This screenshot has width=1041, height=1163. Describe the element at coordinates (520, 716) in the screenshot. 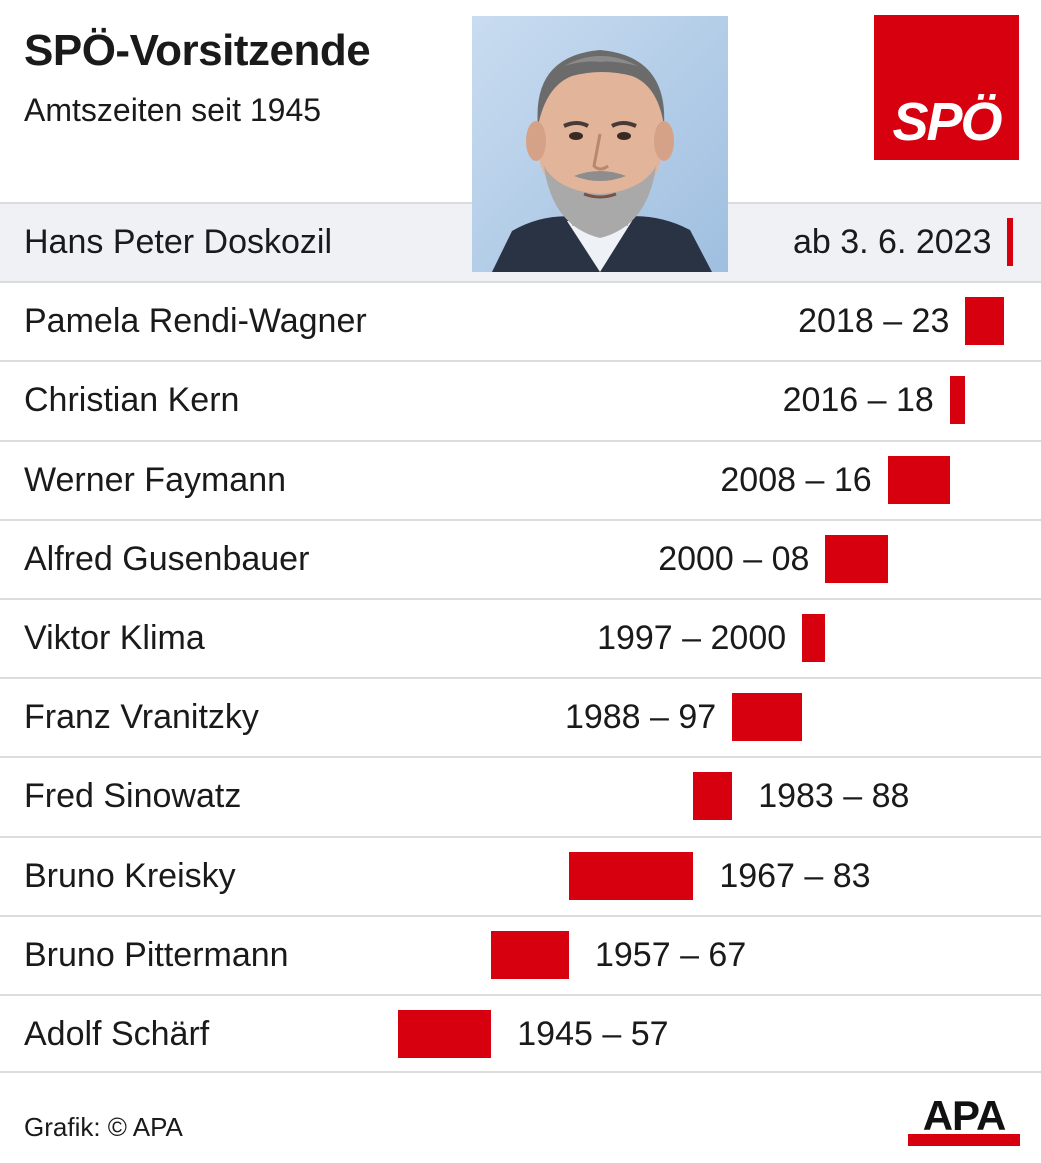

I see `timeline-row: Franz Vranitzky 1988 – 97` at that location.